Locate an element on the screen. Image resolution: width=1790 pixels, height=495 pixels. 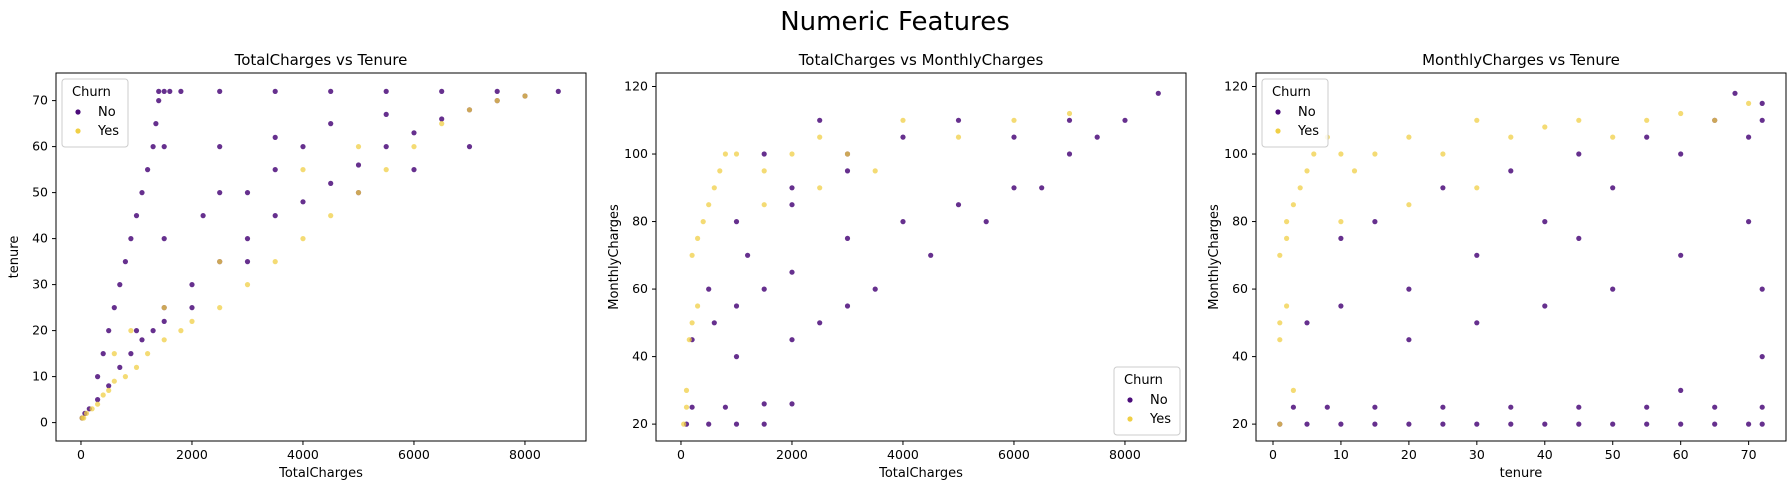
y-tick-label: 120 is located at coordinates (636, 86).